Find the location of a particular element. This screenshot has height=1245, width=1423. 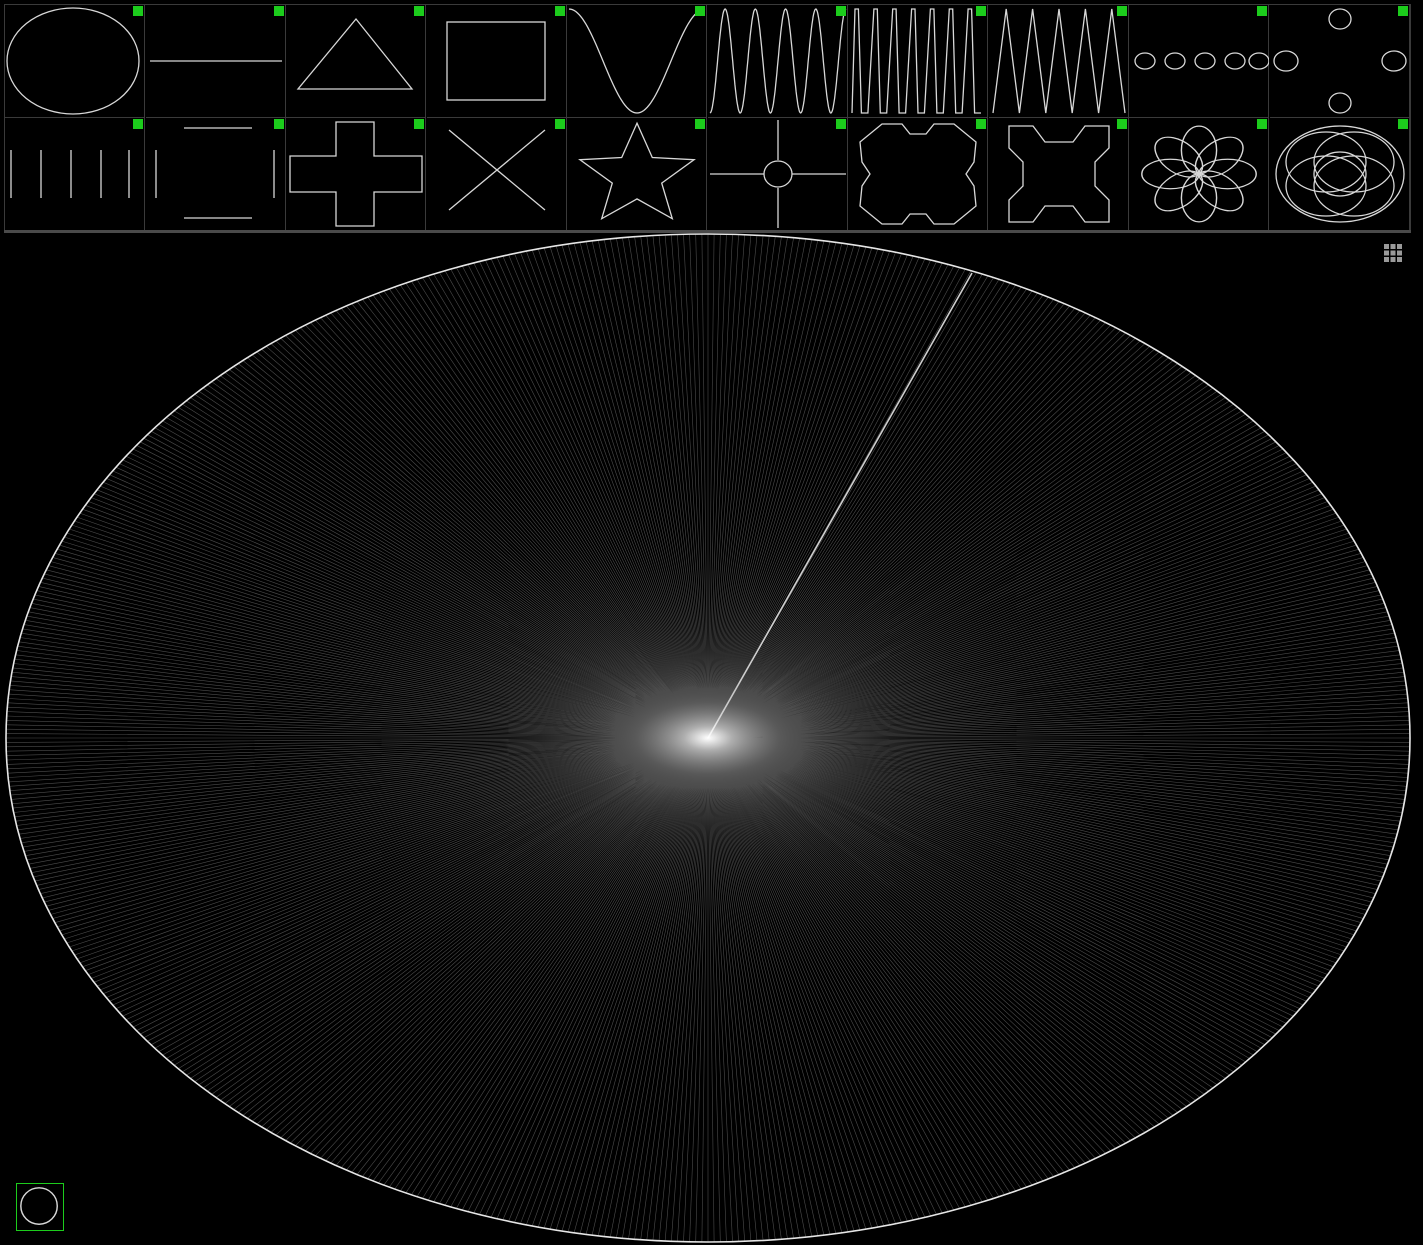

high-frequency-wave-icon is located at coordinates (777, 61).